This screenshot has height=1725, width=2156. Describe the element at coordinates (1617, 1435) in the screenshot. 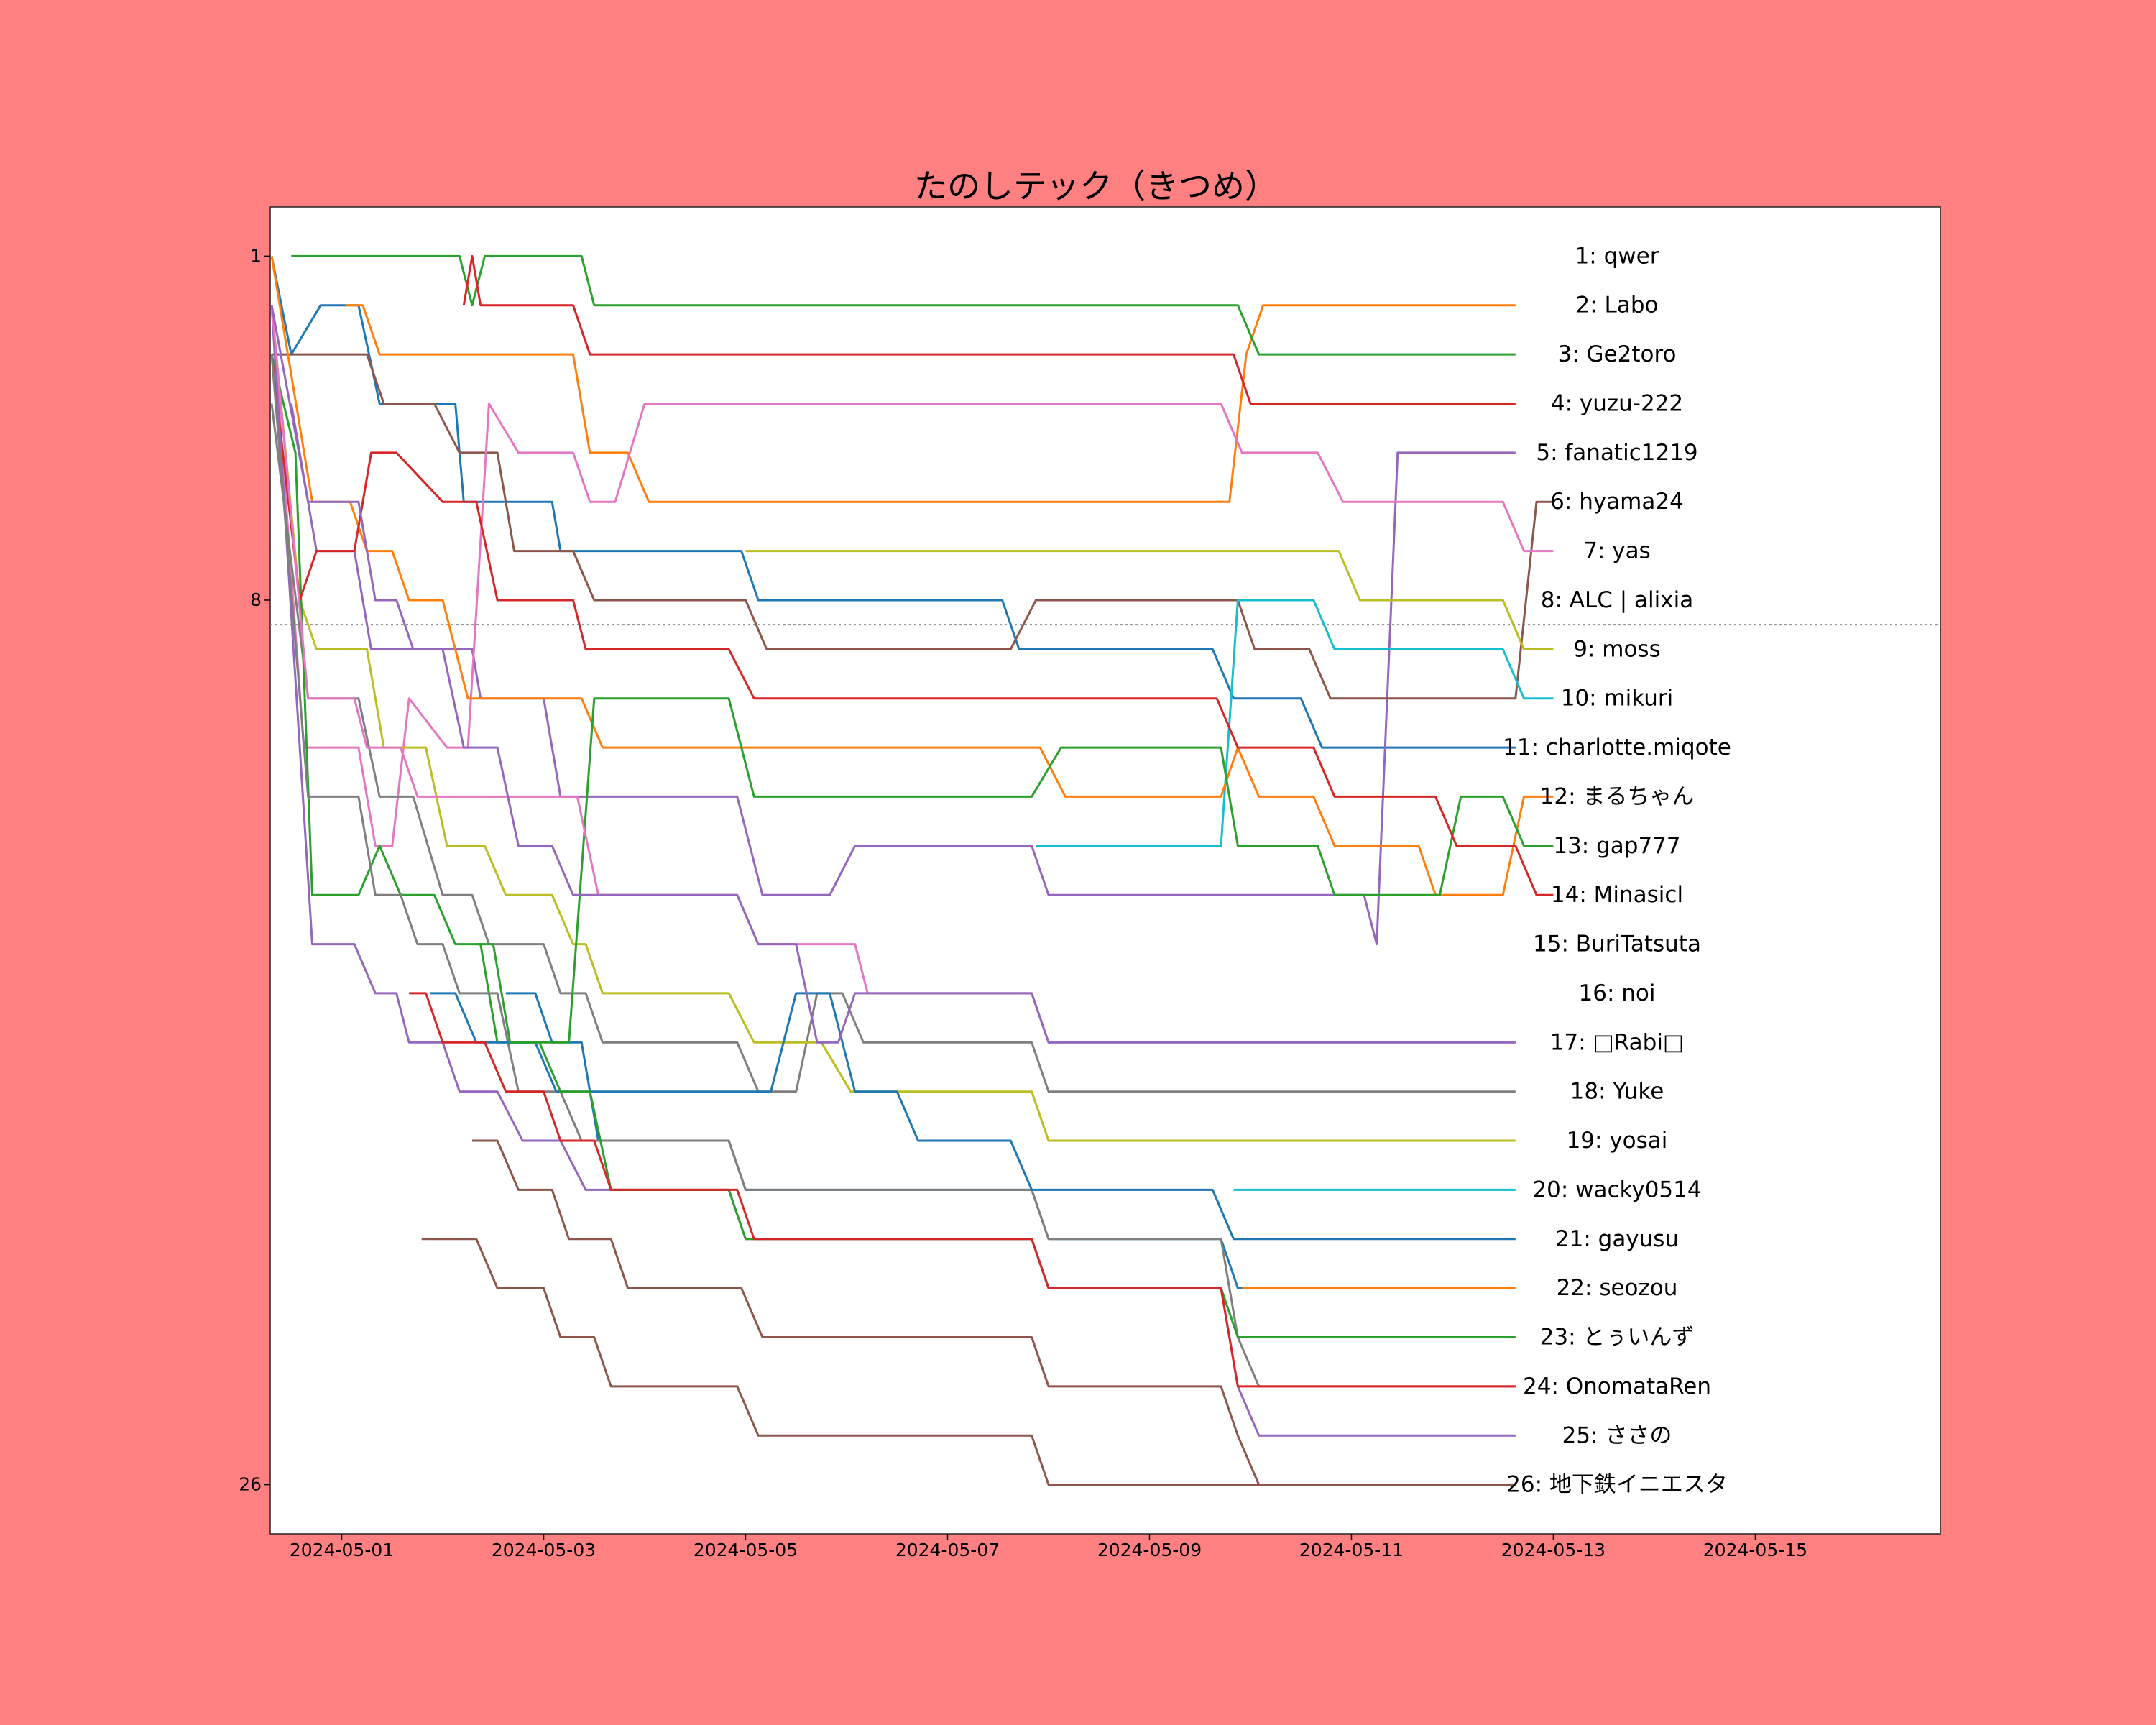

I see `series-label-25: 25: ささの` at that location.